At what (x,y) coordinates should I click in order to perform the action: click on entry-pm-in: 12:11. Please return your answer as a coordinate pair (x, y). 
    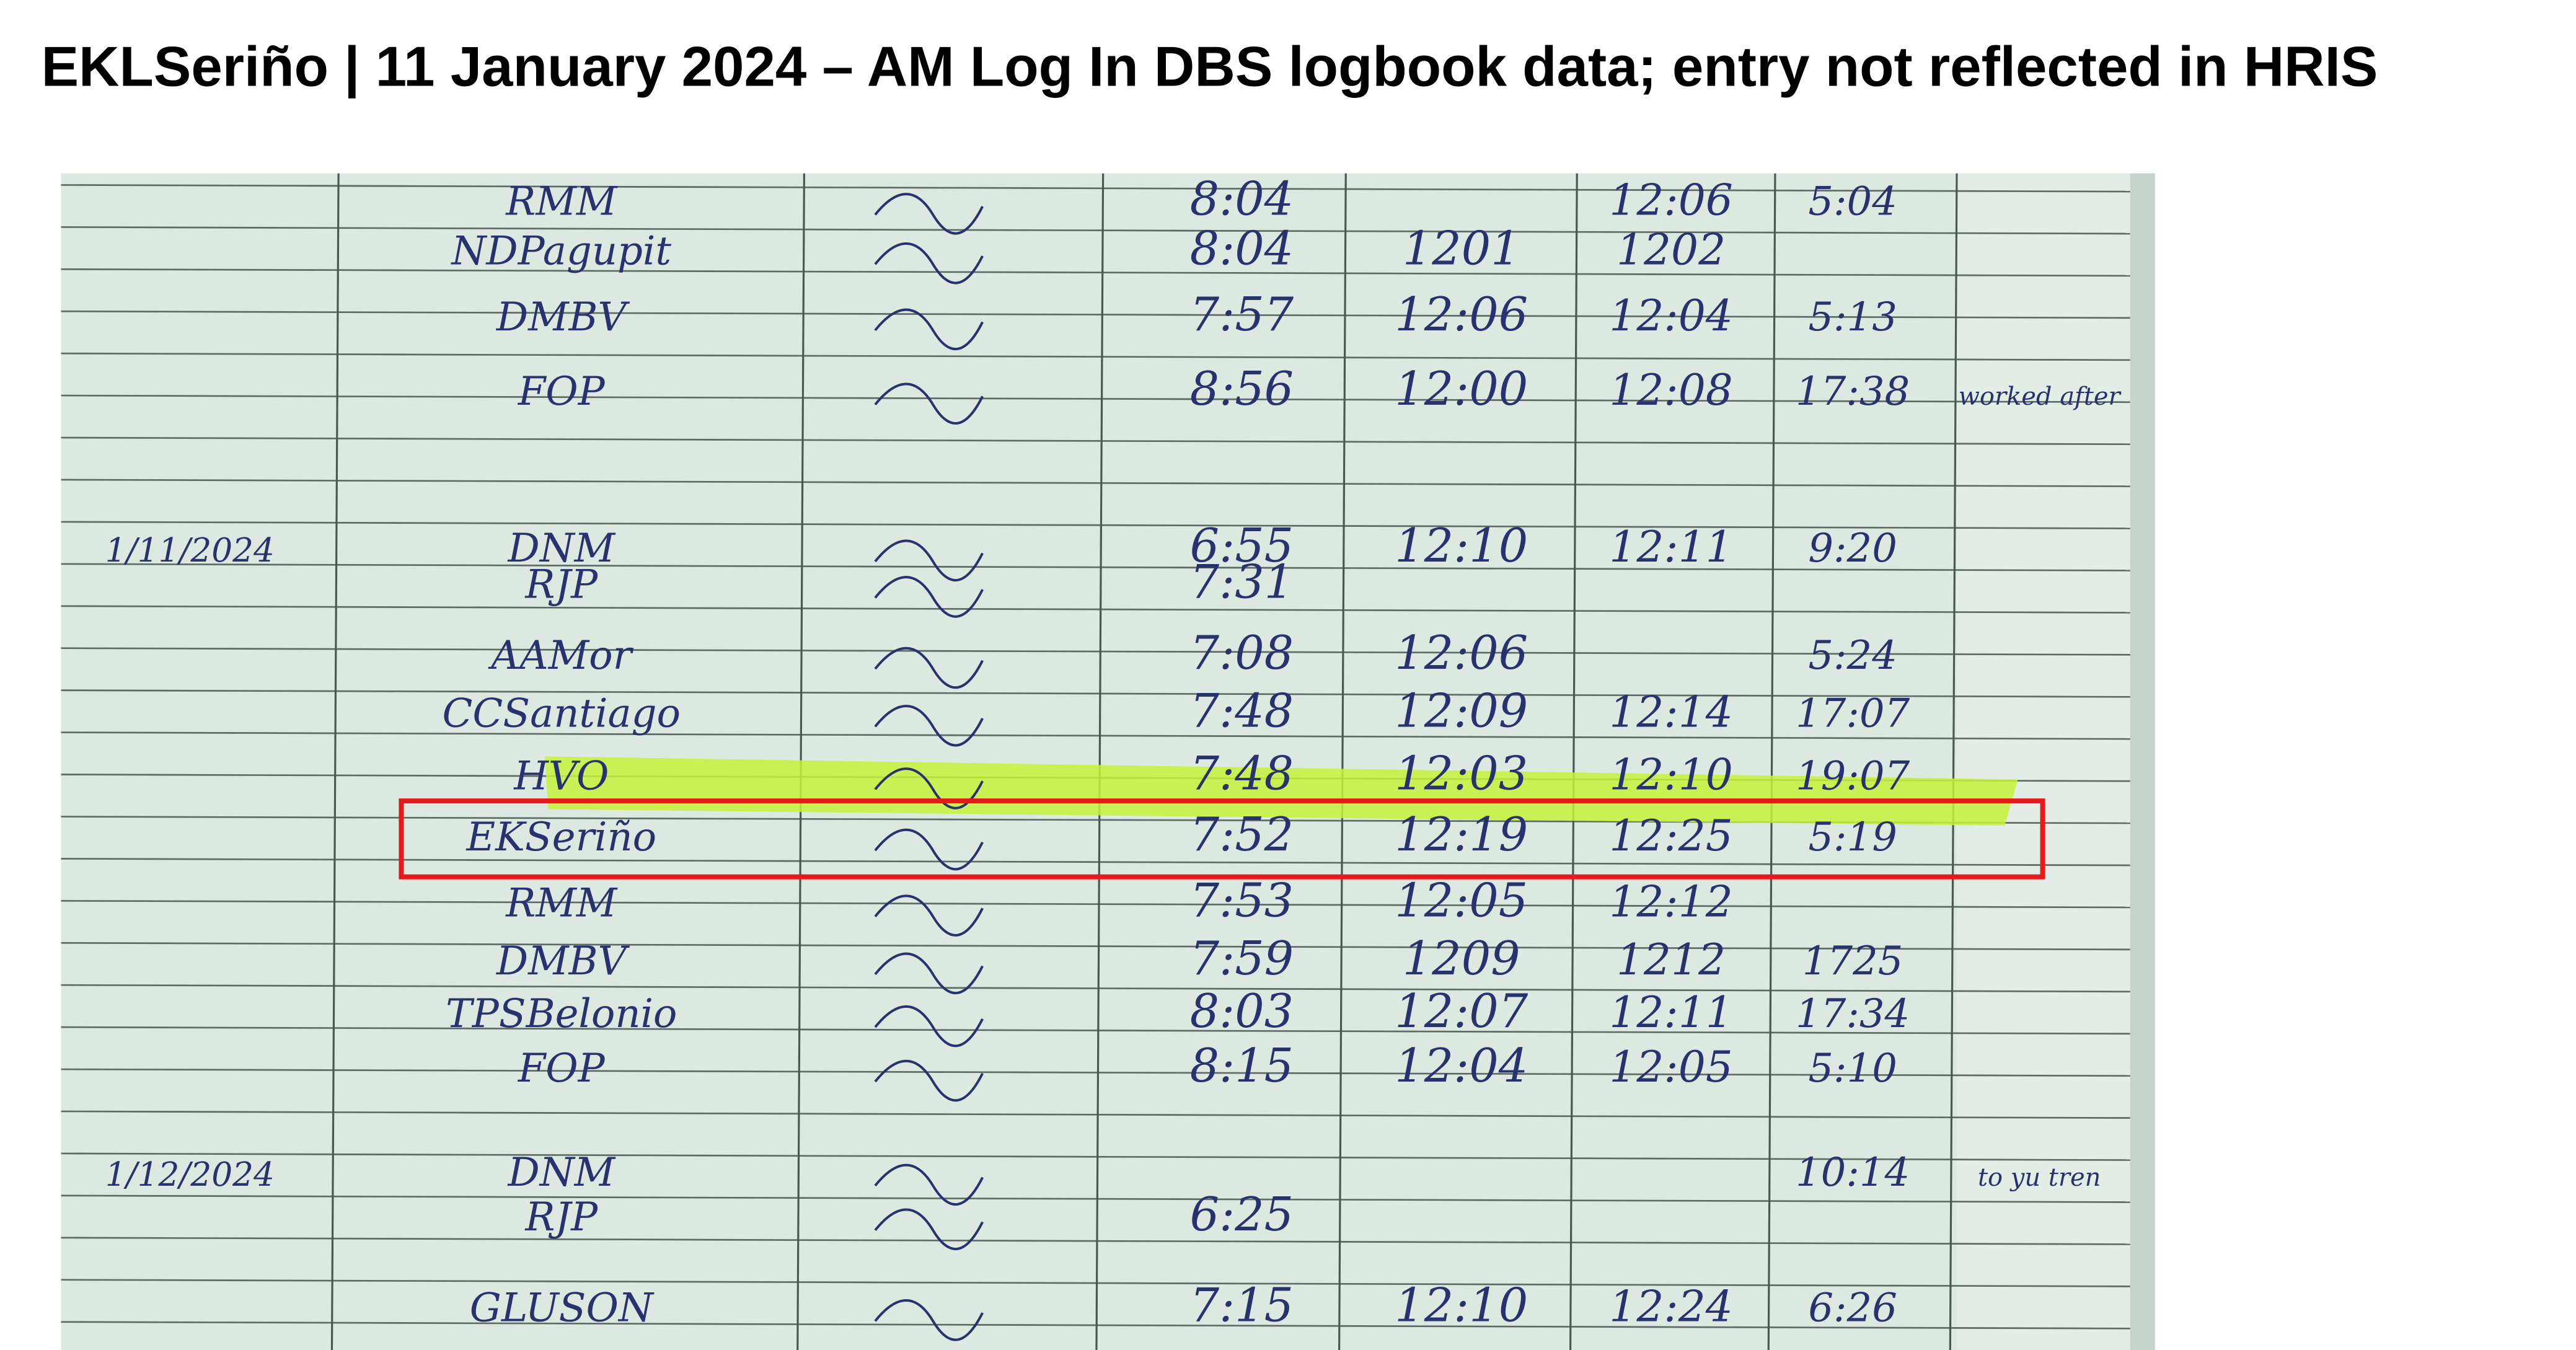
    Looking at the image, I should click on (1671, 1013).